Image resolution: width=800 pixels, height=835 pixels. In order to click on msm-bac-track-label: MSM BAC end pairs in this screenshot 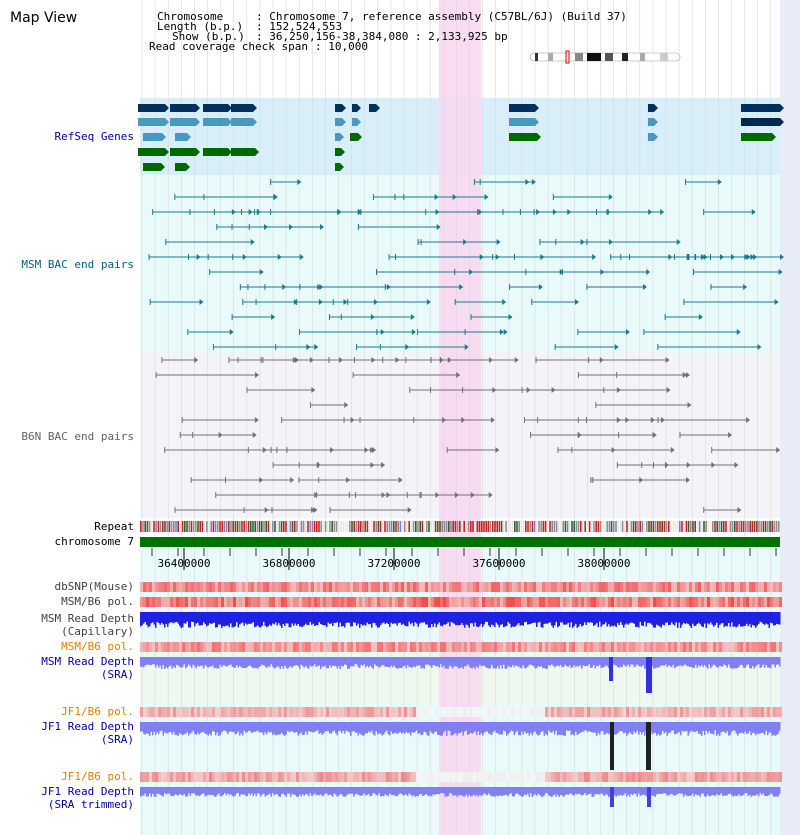, I will do `click(77, 264)`.